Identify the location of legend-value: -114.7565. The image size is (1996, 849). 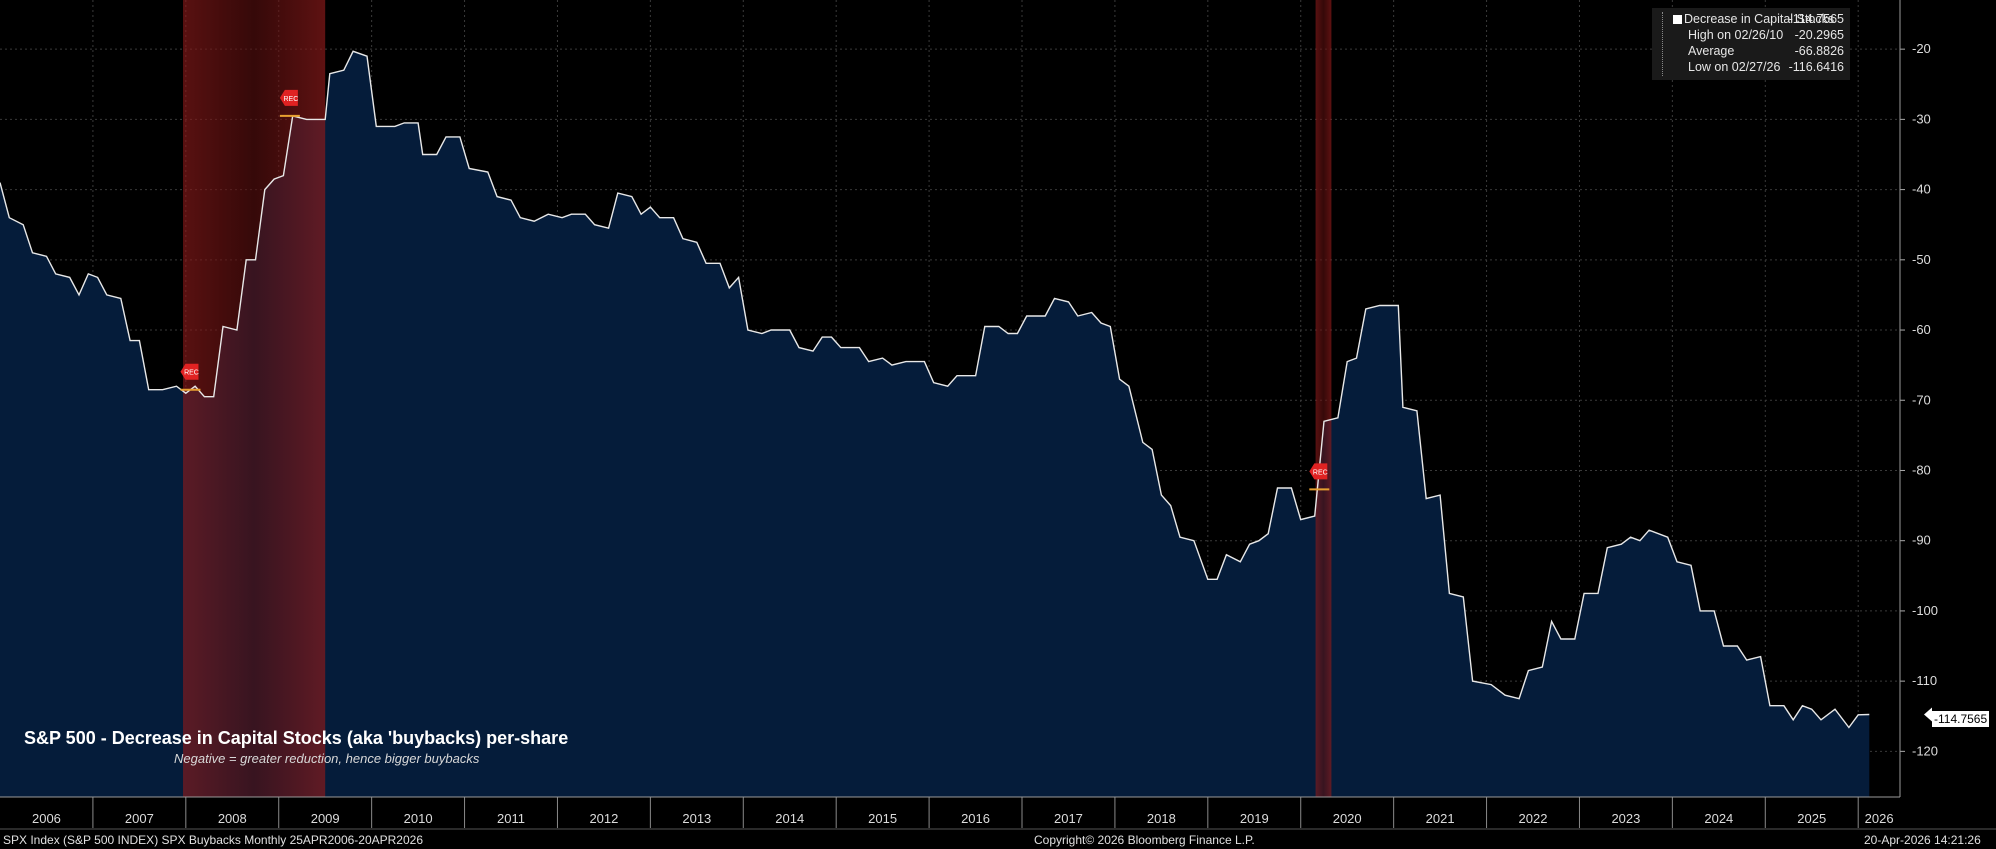
(1816, 19).